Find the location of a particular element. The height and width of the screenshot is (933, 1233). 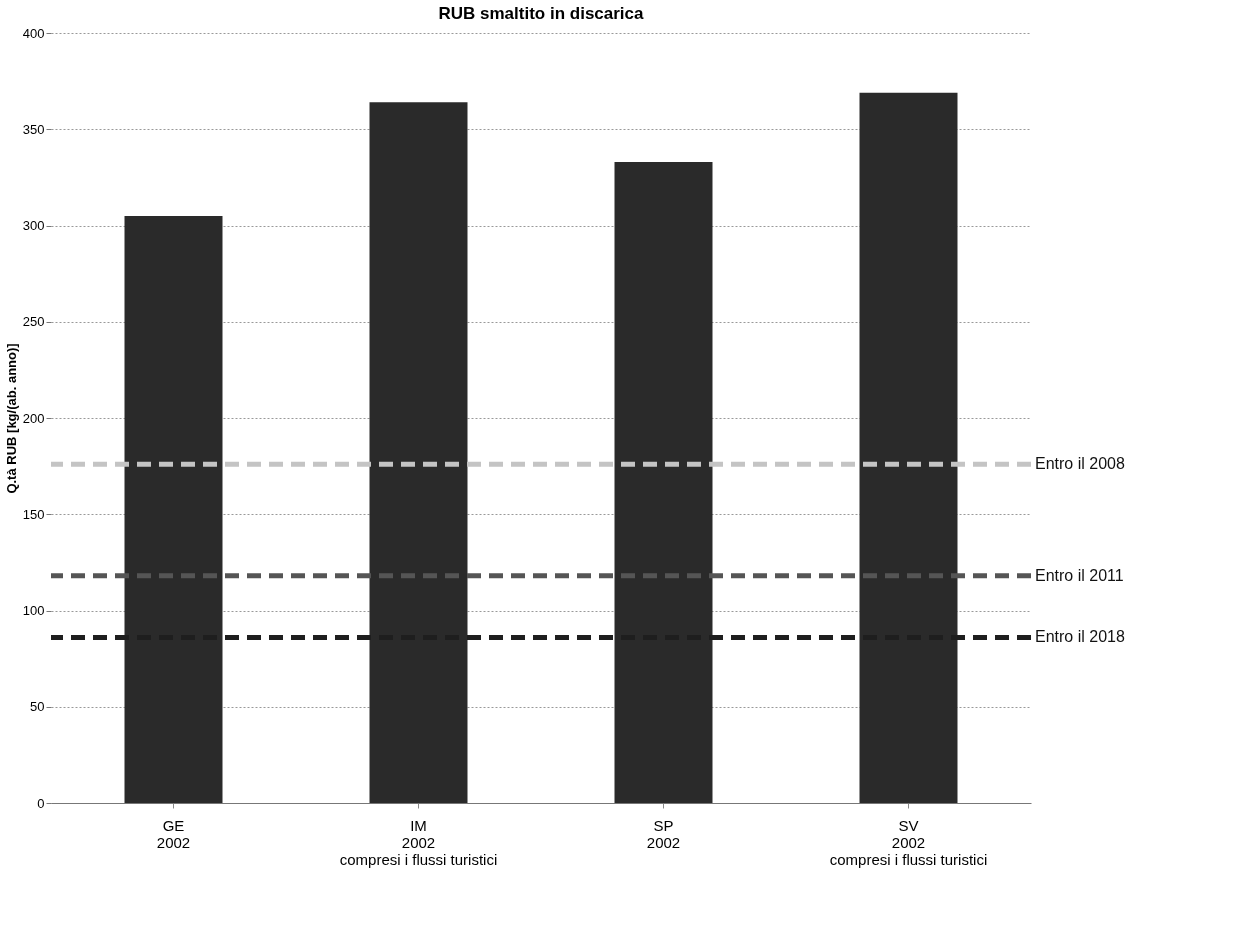

y-tick-label: 200 is located at coordinates (33, 418).